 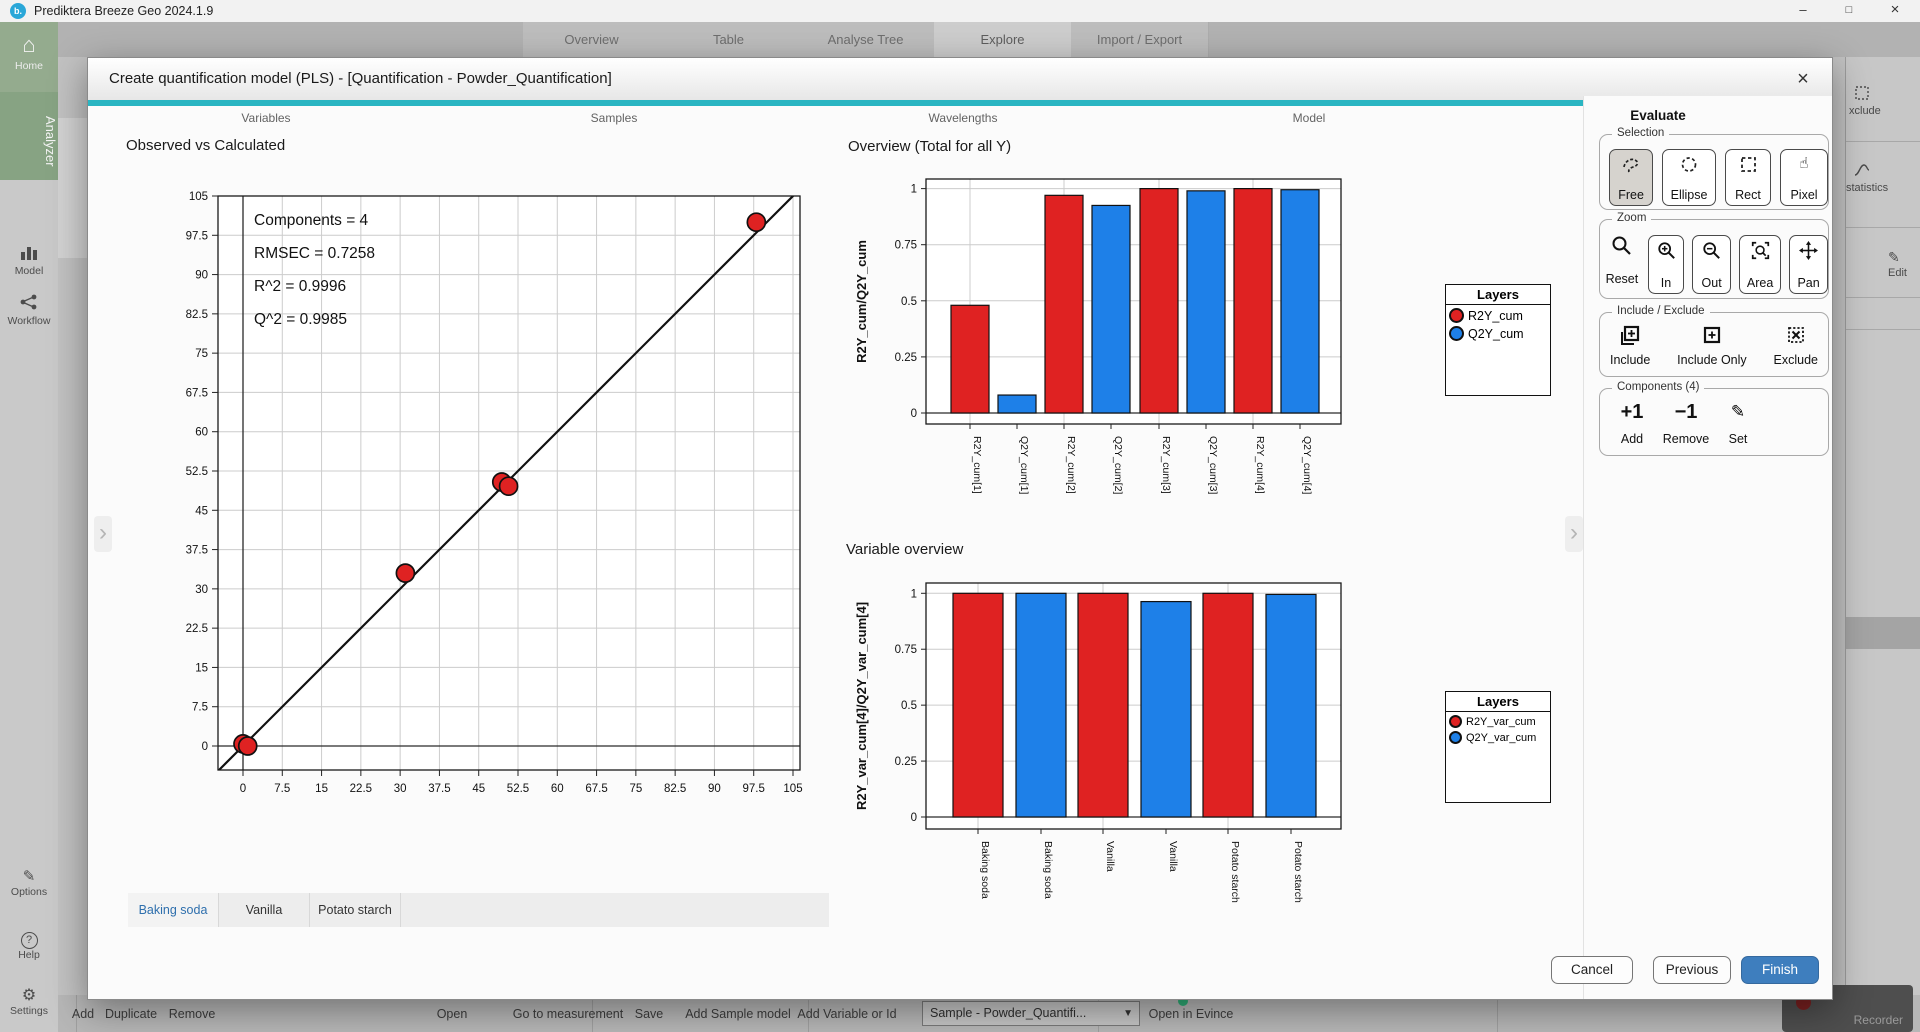 I want to click on zoom-area-button: Area, so click(x=1760, y=264).